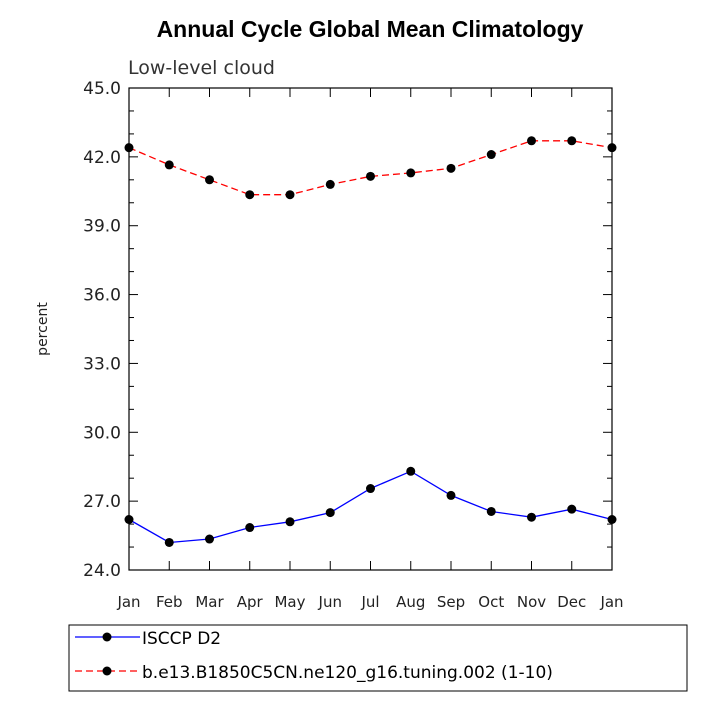 This screenshot has width=708, height=708. What do you see at coordinates (102, 502) in the screenshot?
I see `y-tick-label: 27.0` at bounding box center [102, 502].